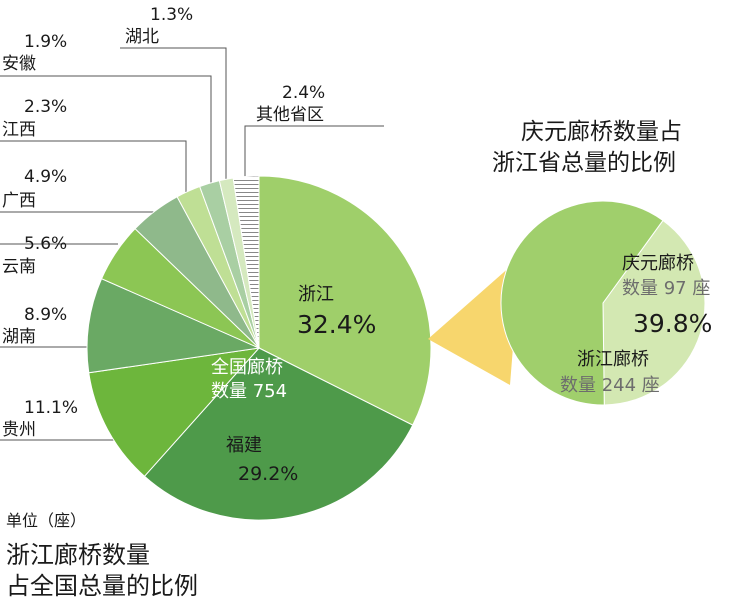 Image resolution: width=740 pixels, height=608 pixels. What do you see at coordinates (45, 315) in the screenshot?
I see `label-hunan-pct: 8.9%` at bounding box center [45, 315].